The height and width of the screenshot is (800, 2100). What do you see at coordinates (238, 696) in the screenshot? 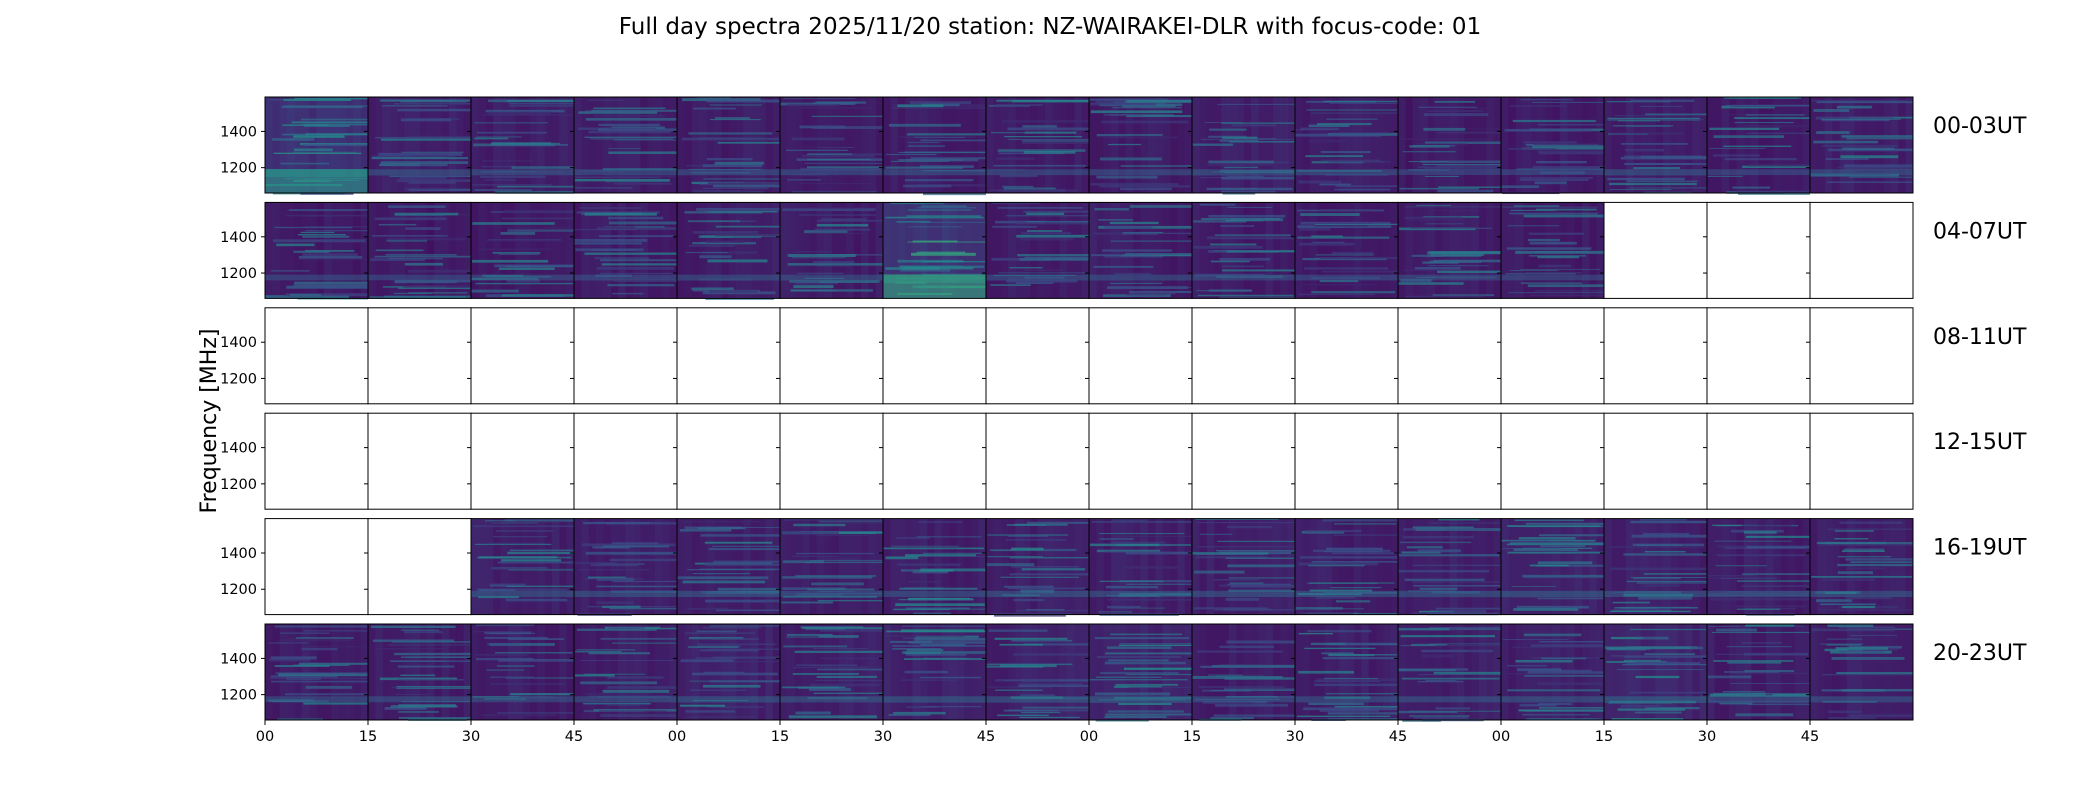
I see `y-tick-label: 1200` at bounding box center [238, 696].